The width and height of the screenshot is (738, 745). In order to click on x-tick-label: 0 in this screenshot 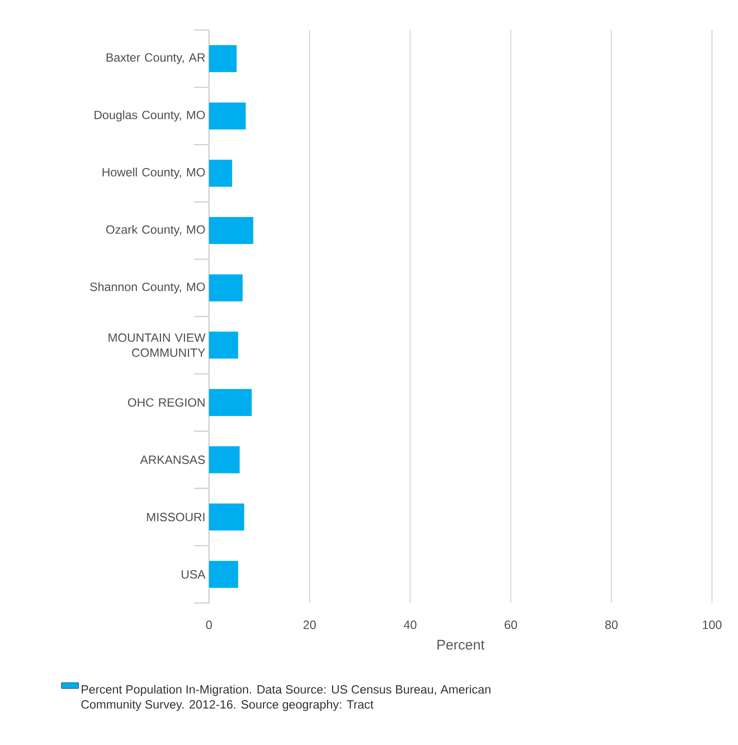, I will do `click(209, 625)`.